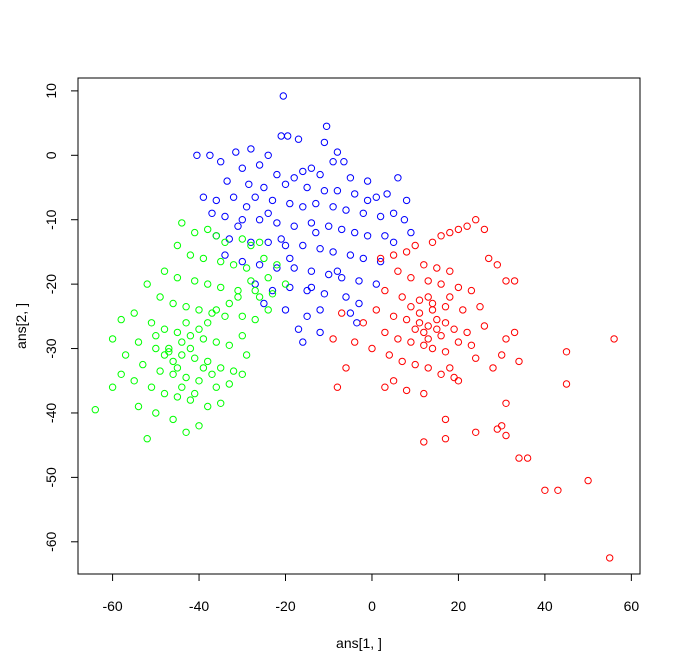  What do you see at coordinates (459, 606) in the screenshot?
I see `x-tick-label: 20` at bounding box center [459, 606].